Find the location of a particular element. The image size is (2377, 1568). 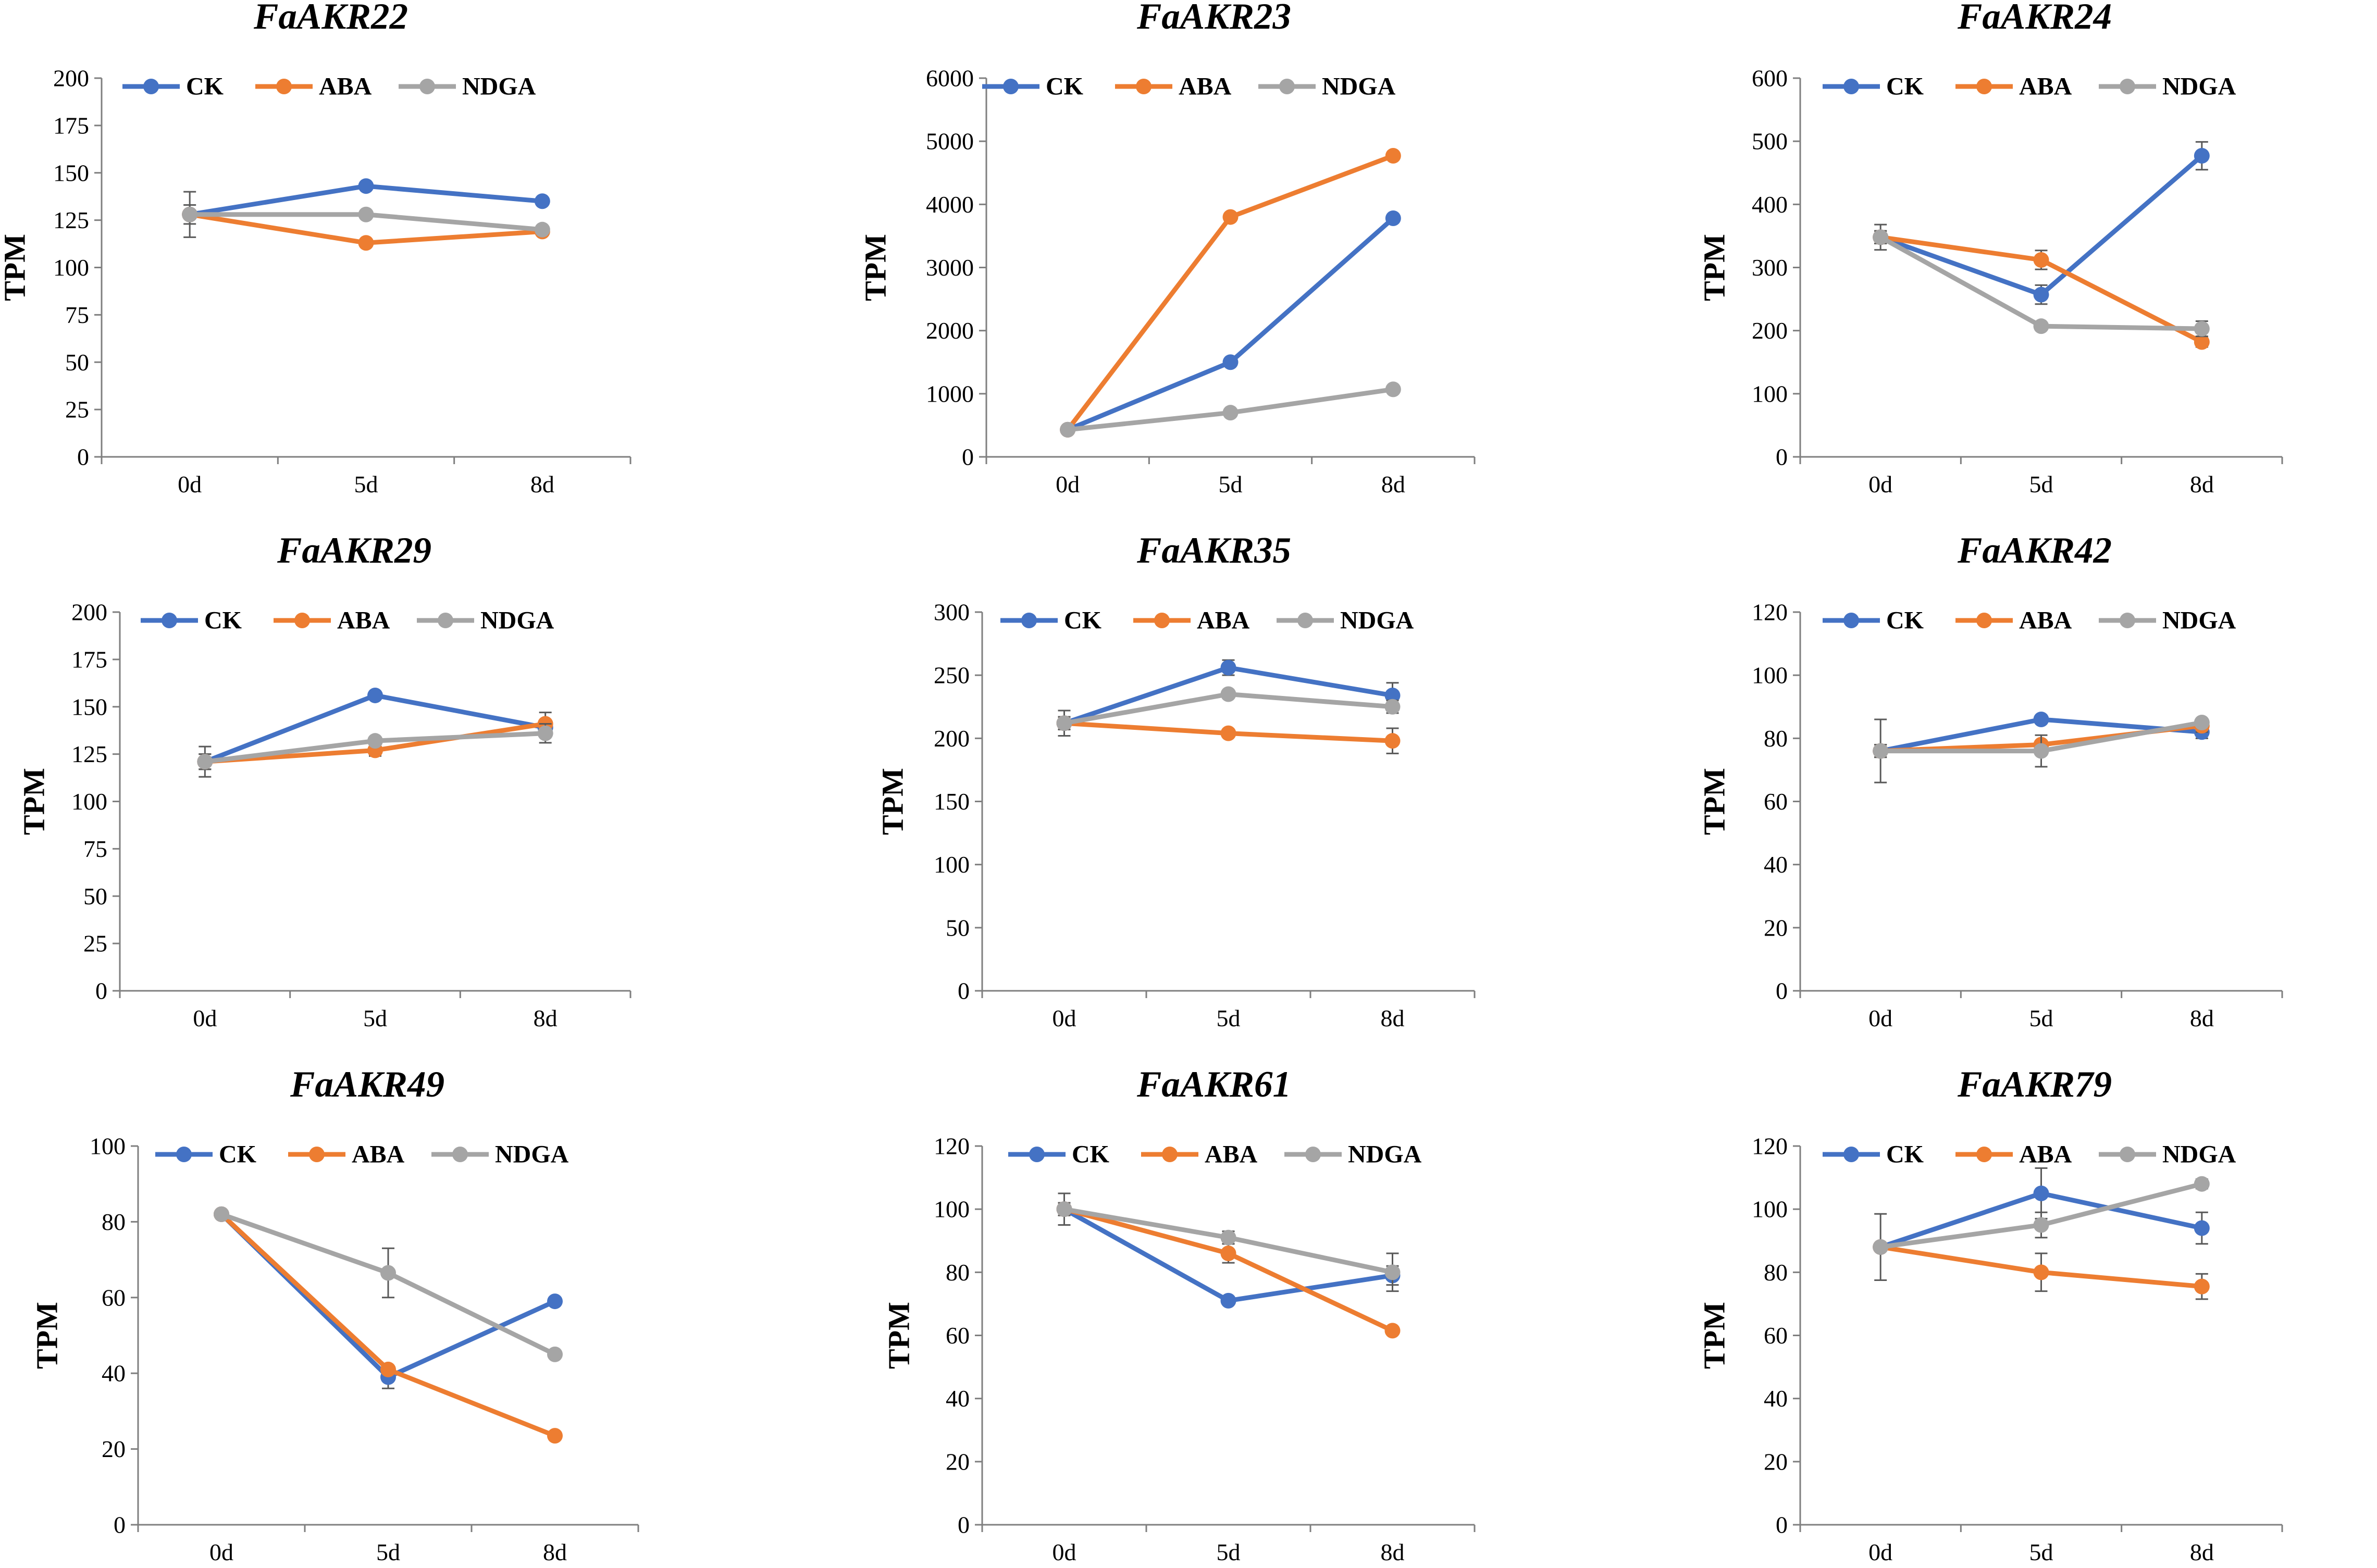

chart-panel-faakr79: FaAKR79 TPM 0 20 40 60 80 100 120 0d 5d 8d CK ABA NDGA is located at coordinates (1990, 1314).